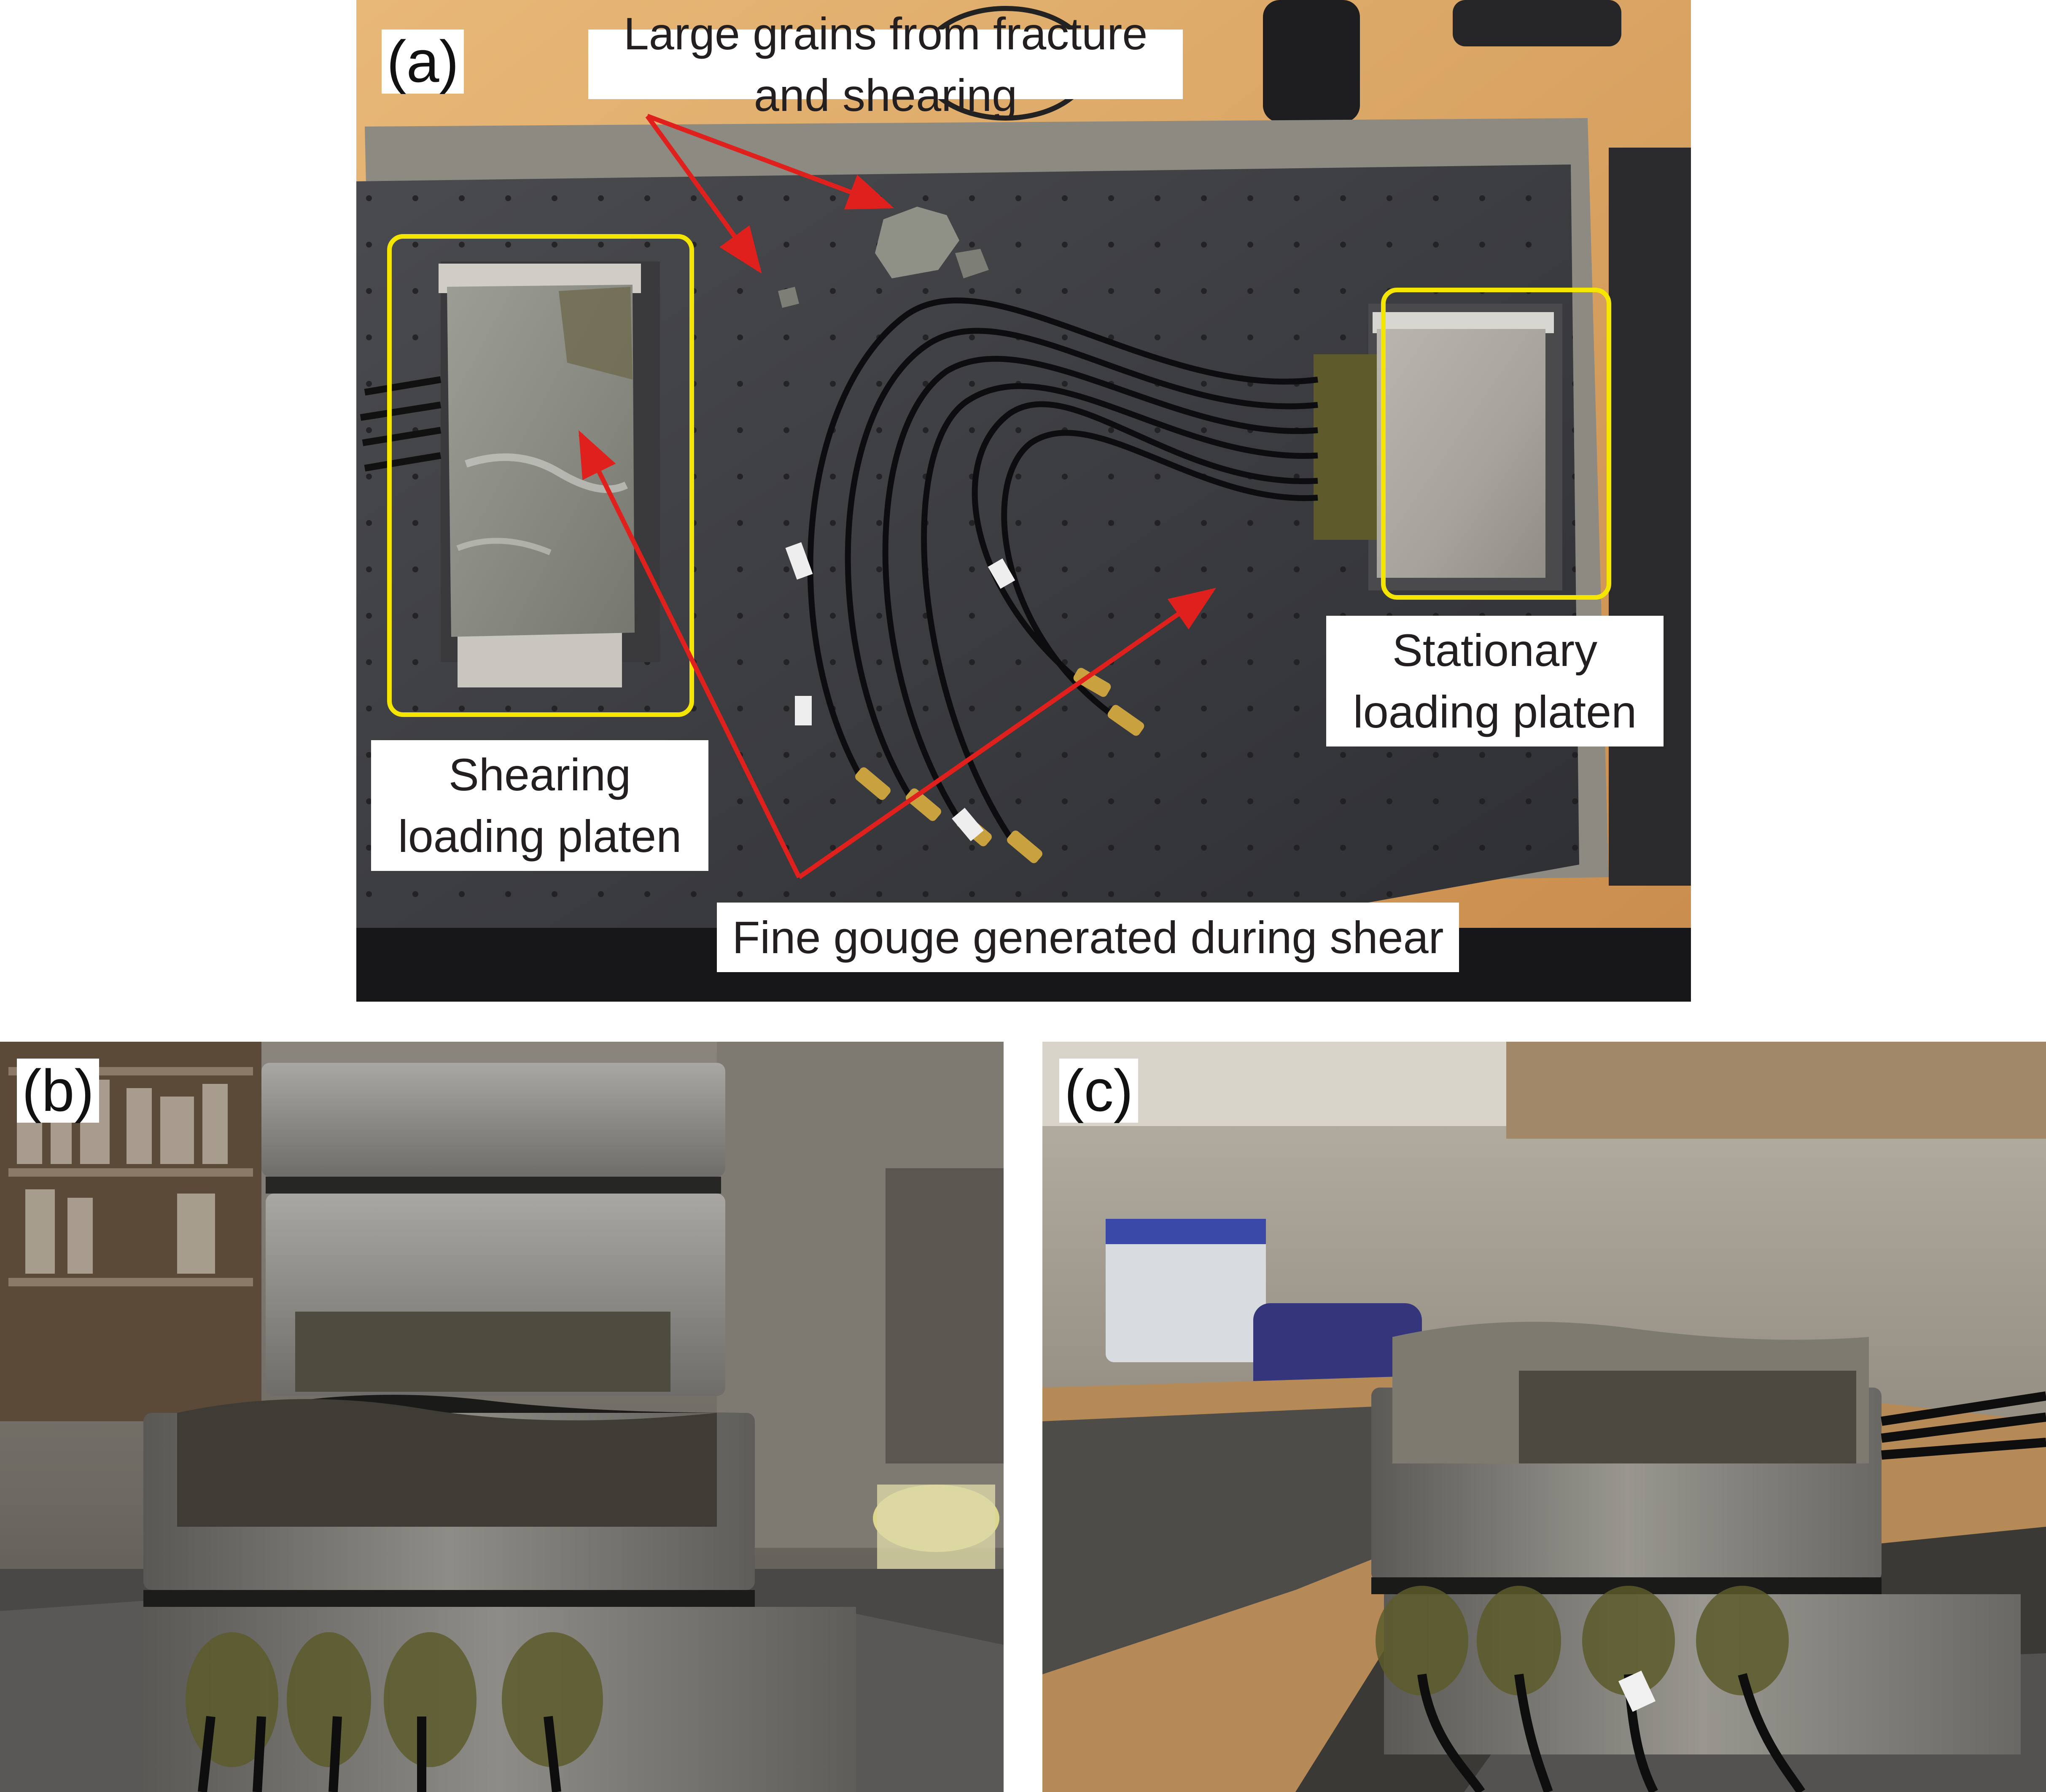 This screenshot has width=2046, height=1792. What do you see at coordinates (1099, 1091) in the screenshot?
I see `panel-c-letter: (c)` at bounding box center [1099, 1091].